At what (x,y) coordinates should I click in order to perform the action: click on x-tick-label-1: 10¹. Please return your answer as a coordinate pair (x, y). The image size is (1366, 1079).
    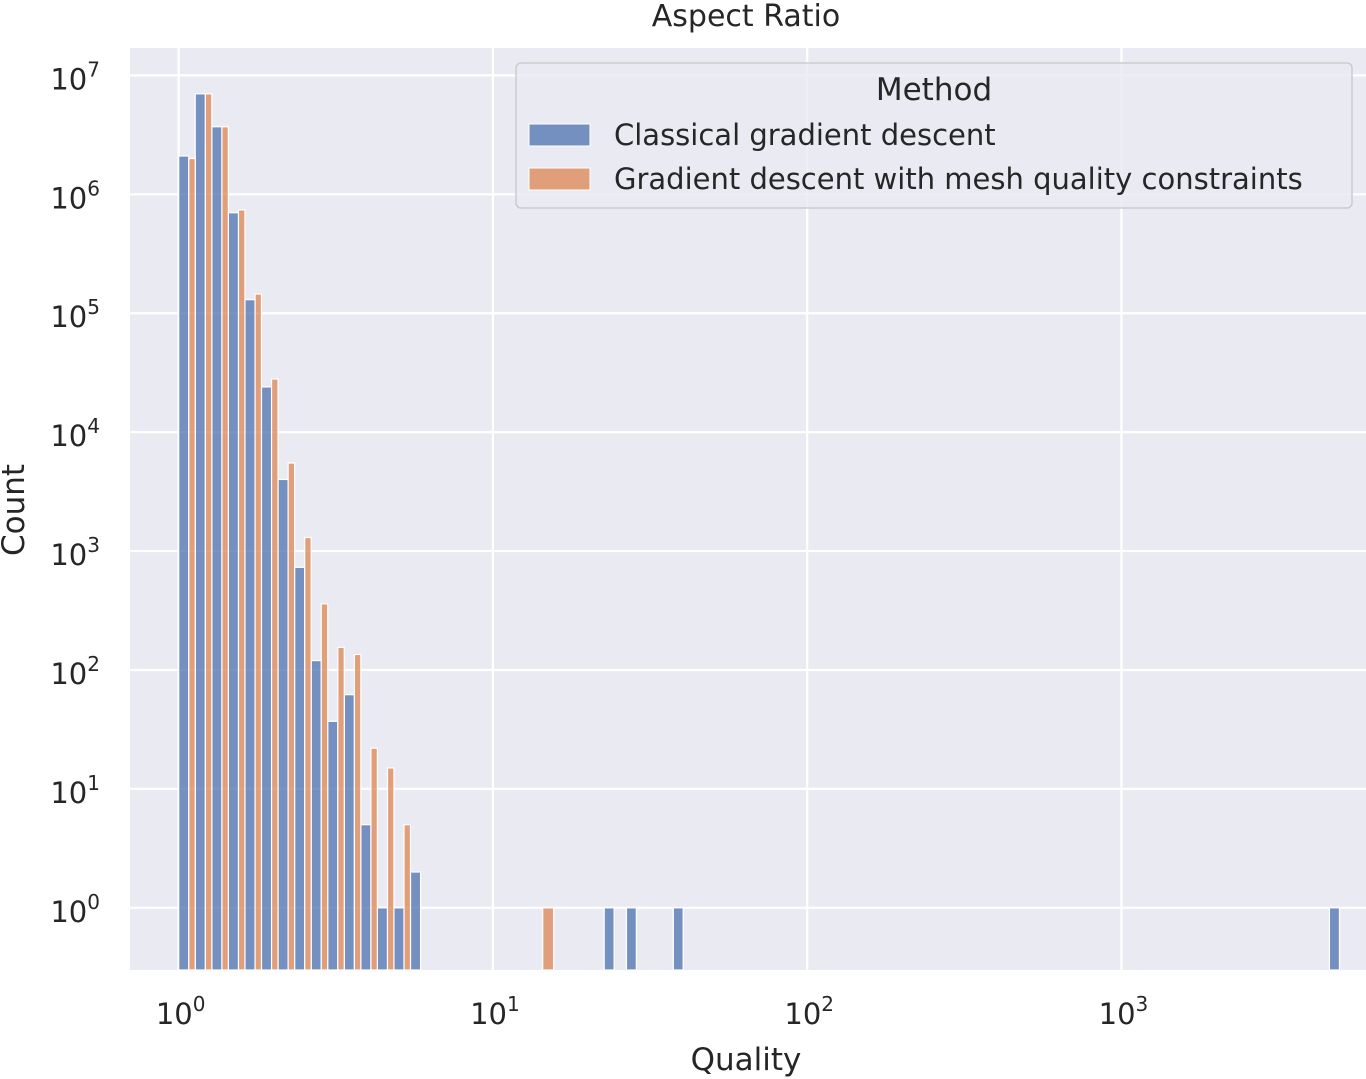
    Looking at the image, I should click on (495, 1011).